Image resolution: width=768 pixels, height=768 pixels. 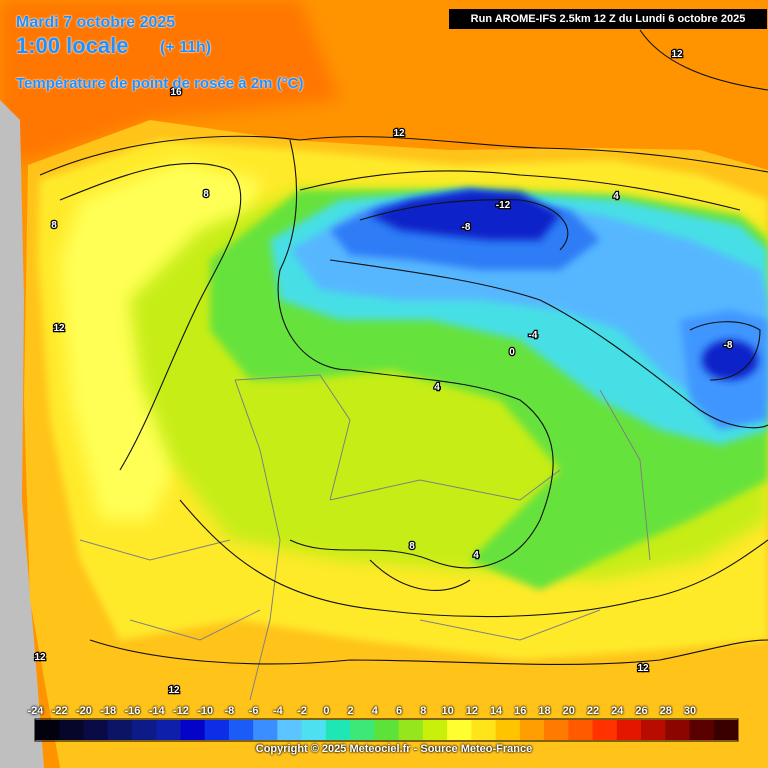 I want to click on color-legend, so click(x=386, y=730).